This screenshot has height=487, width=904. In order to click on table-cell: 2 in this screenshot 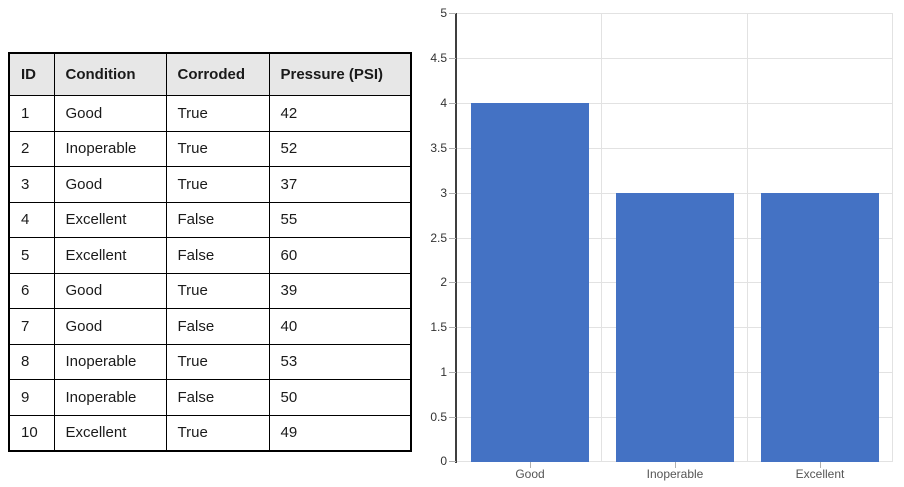, I will do `click(31, 148)`.